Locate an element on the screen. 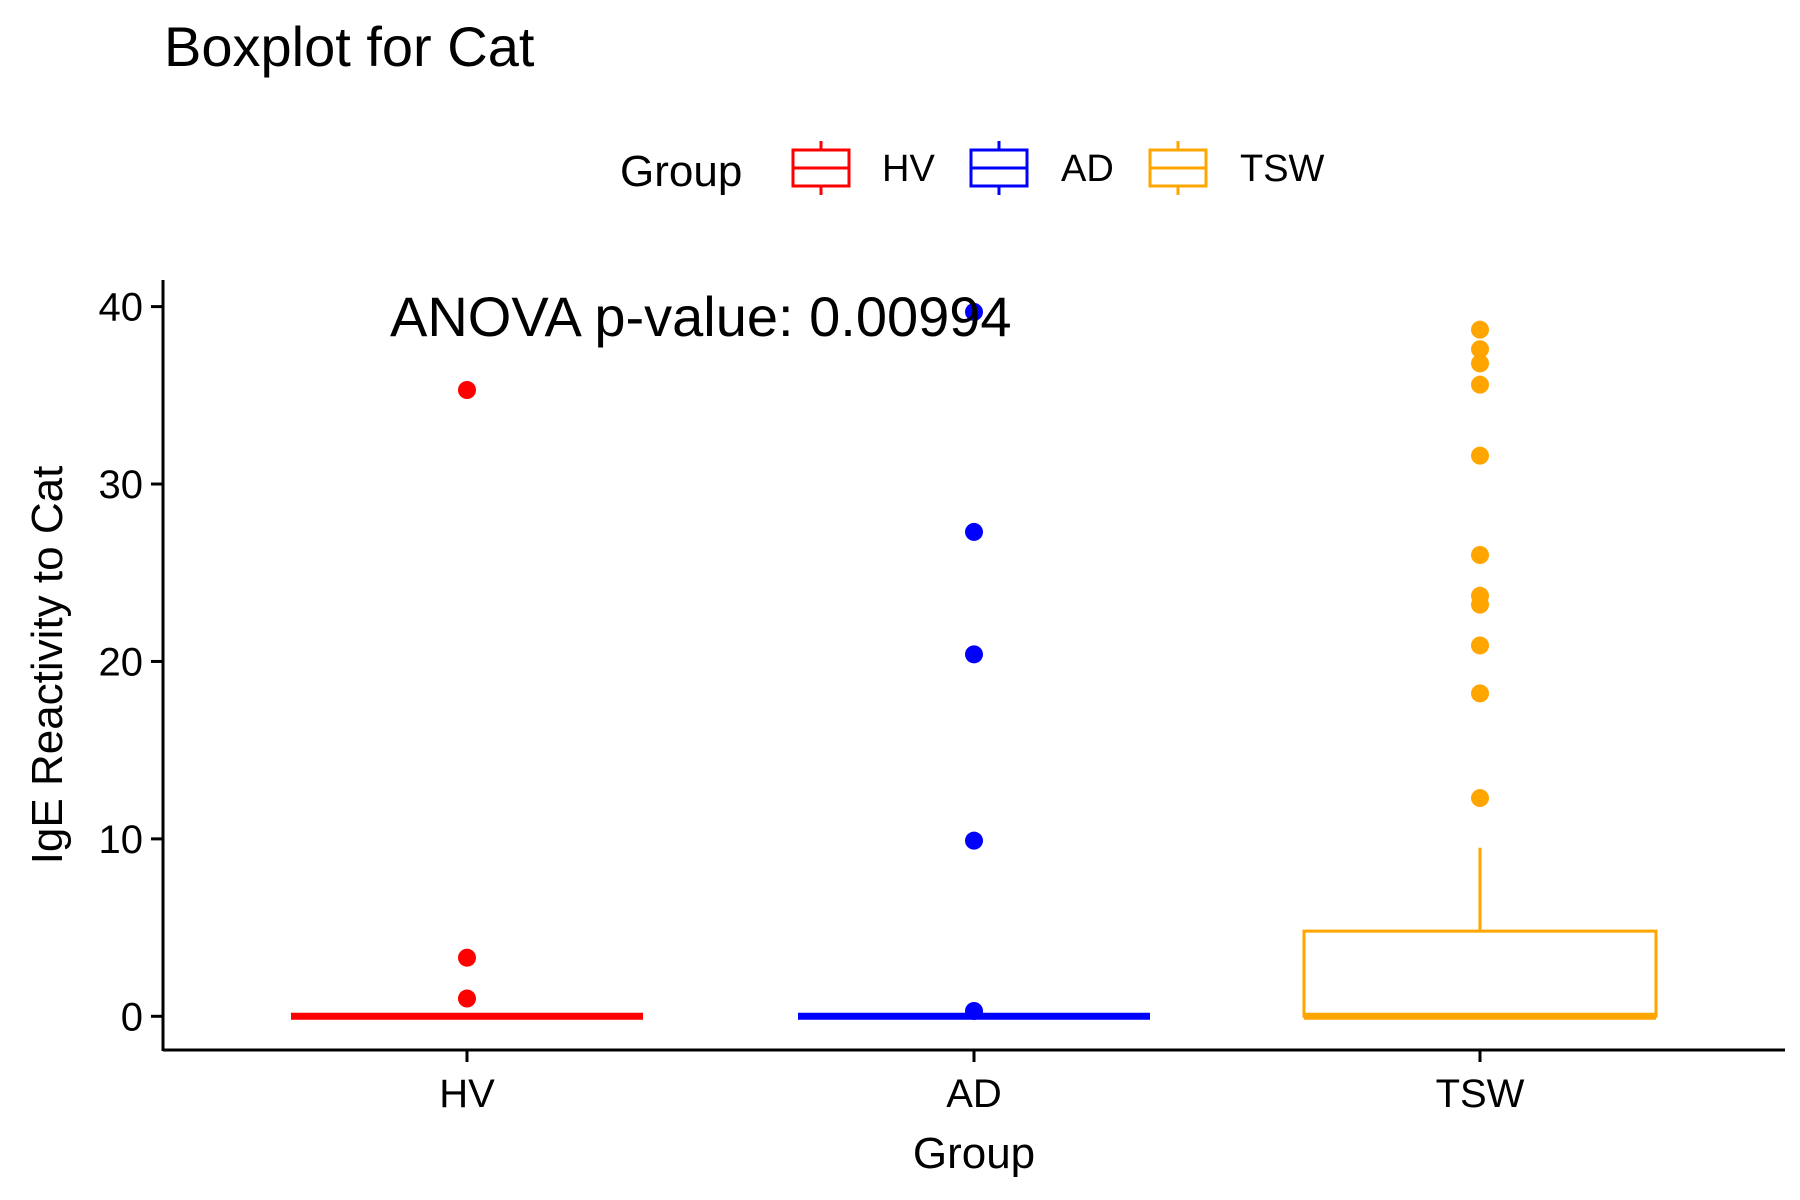 The width and height of the screenshot is (1800, 1200). y-tick-label: 30 is located at coordinates (121, 485).